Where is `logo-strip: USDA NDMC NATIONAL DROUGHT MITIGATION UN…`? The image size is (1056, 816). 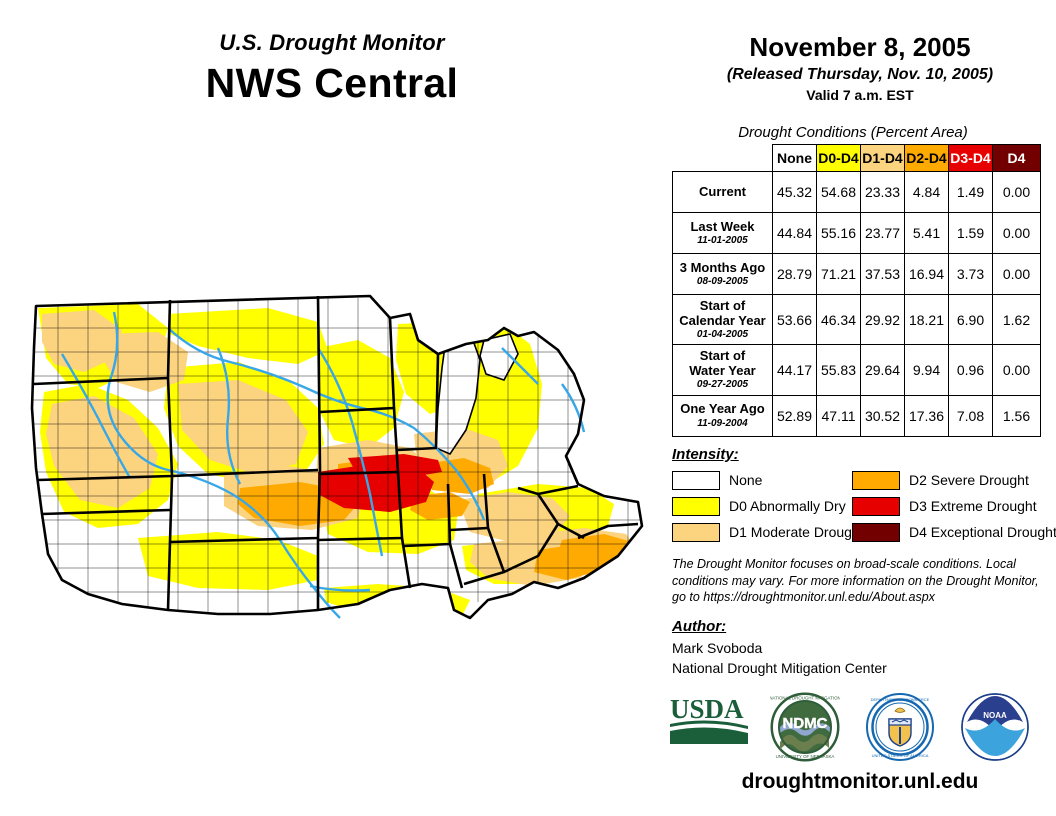
logo-strip: USDA NDMC NATIONAL DROUGHT MITIGATION UN… is located at coordinates (850, 727).